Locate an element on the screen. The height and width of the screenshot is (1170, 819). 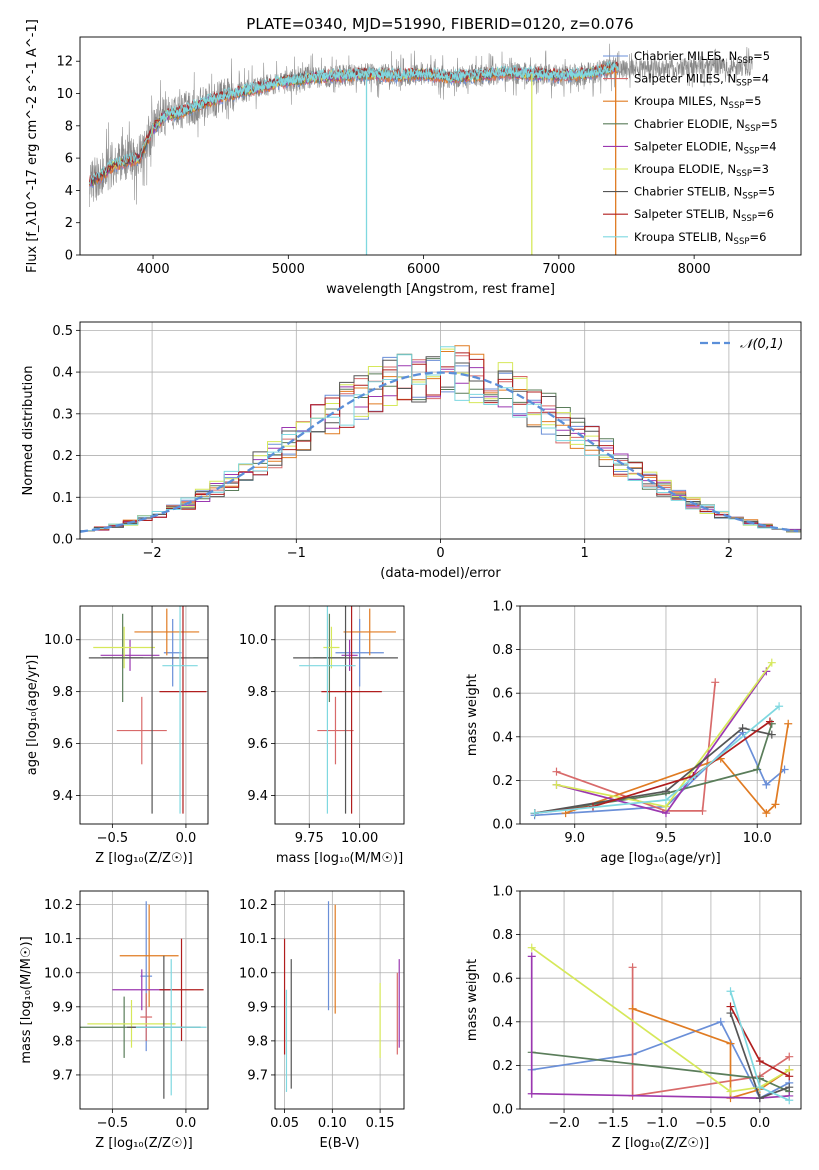
x-tick-label: 9.75 is located at coordinates (309, 838).